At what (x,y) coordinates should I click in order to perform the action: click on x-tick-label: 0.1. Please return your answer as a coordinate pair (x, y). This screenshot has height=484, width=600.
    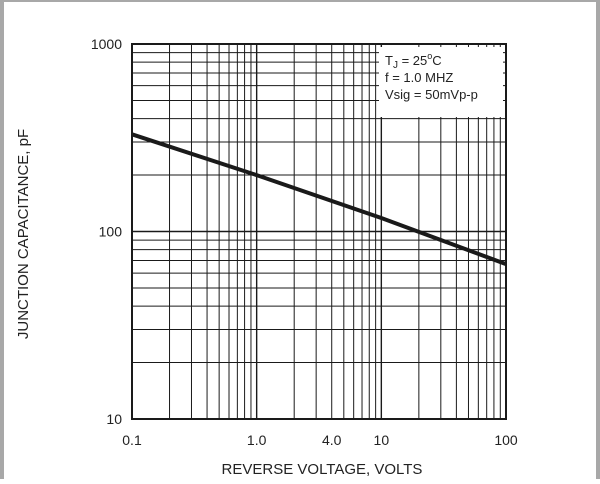
    Looking at the image, I should click on (132, 440).